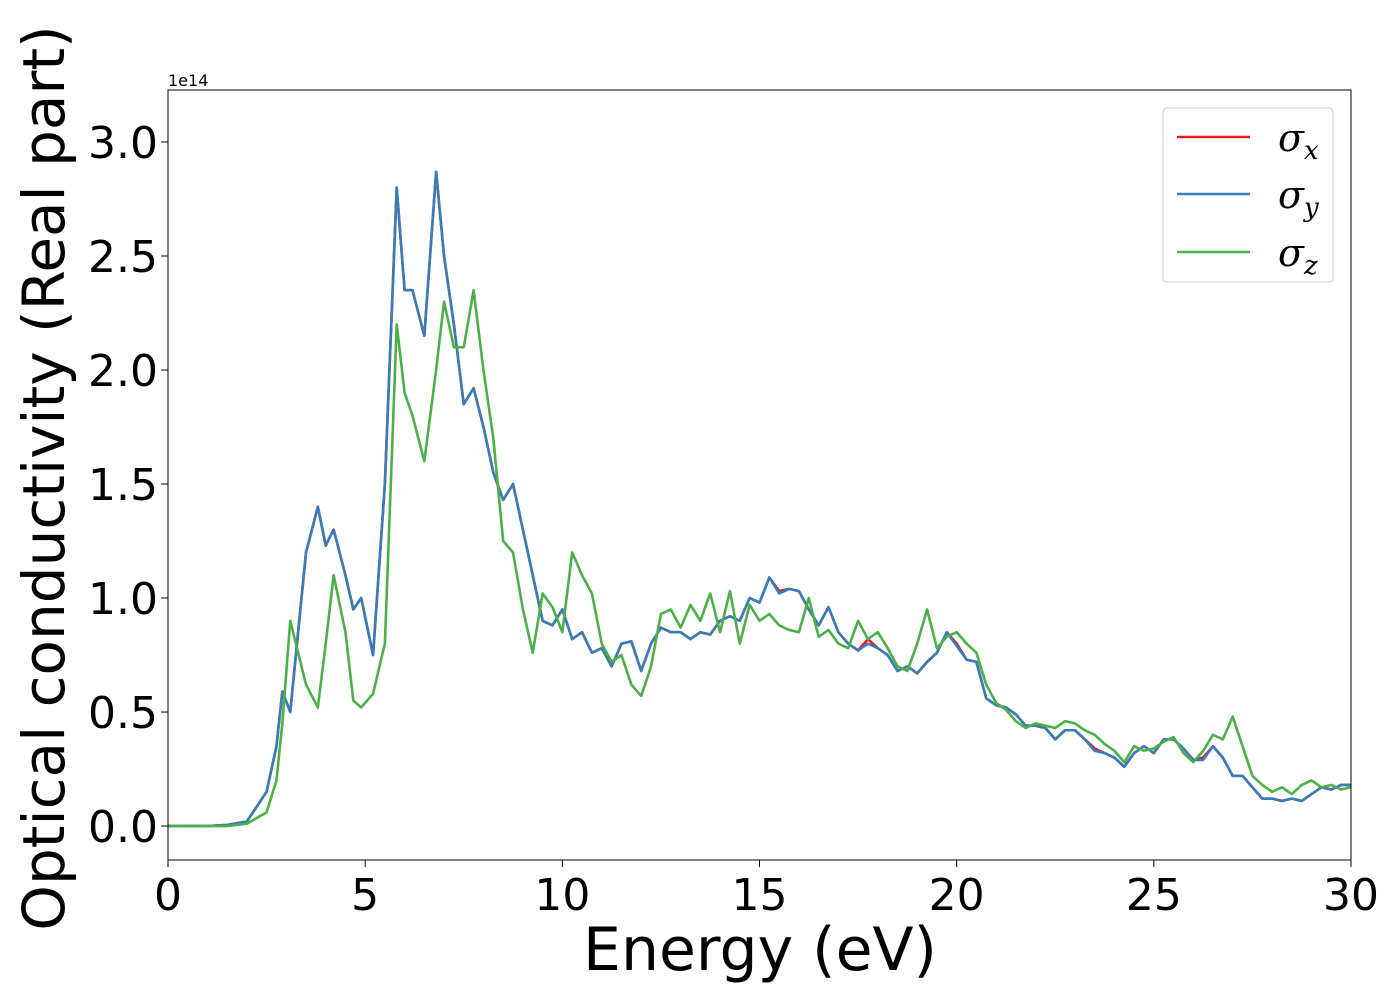  What do you see at coordinates (123, 599) in the screenshot?
I see `y-tick-label: 1.0` at bounding box center [123, 599].